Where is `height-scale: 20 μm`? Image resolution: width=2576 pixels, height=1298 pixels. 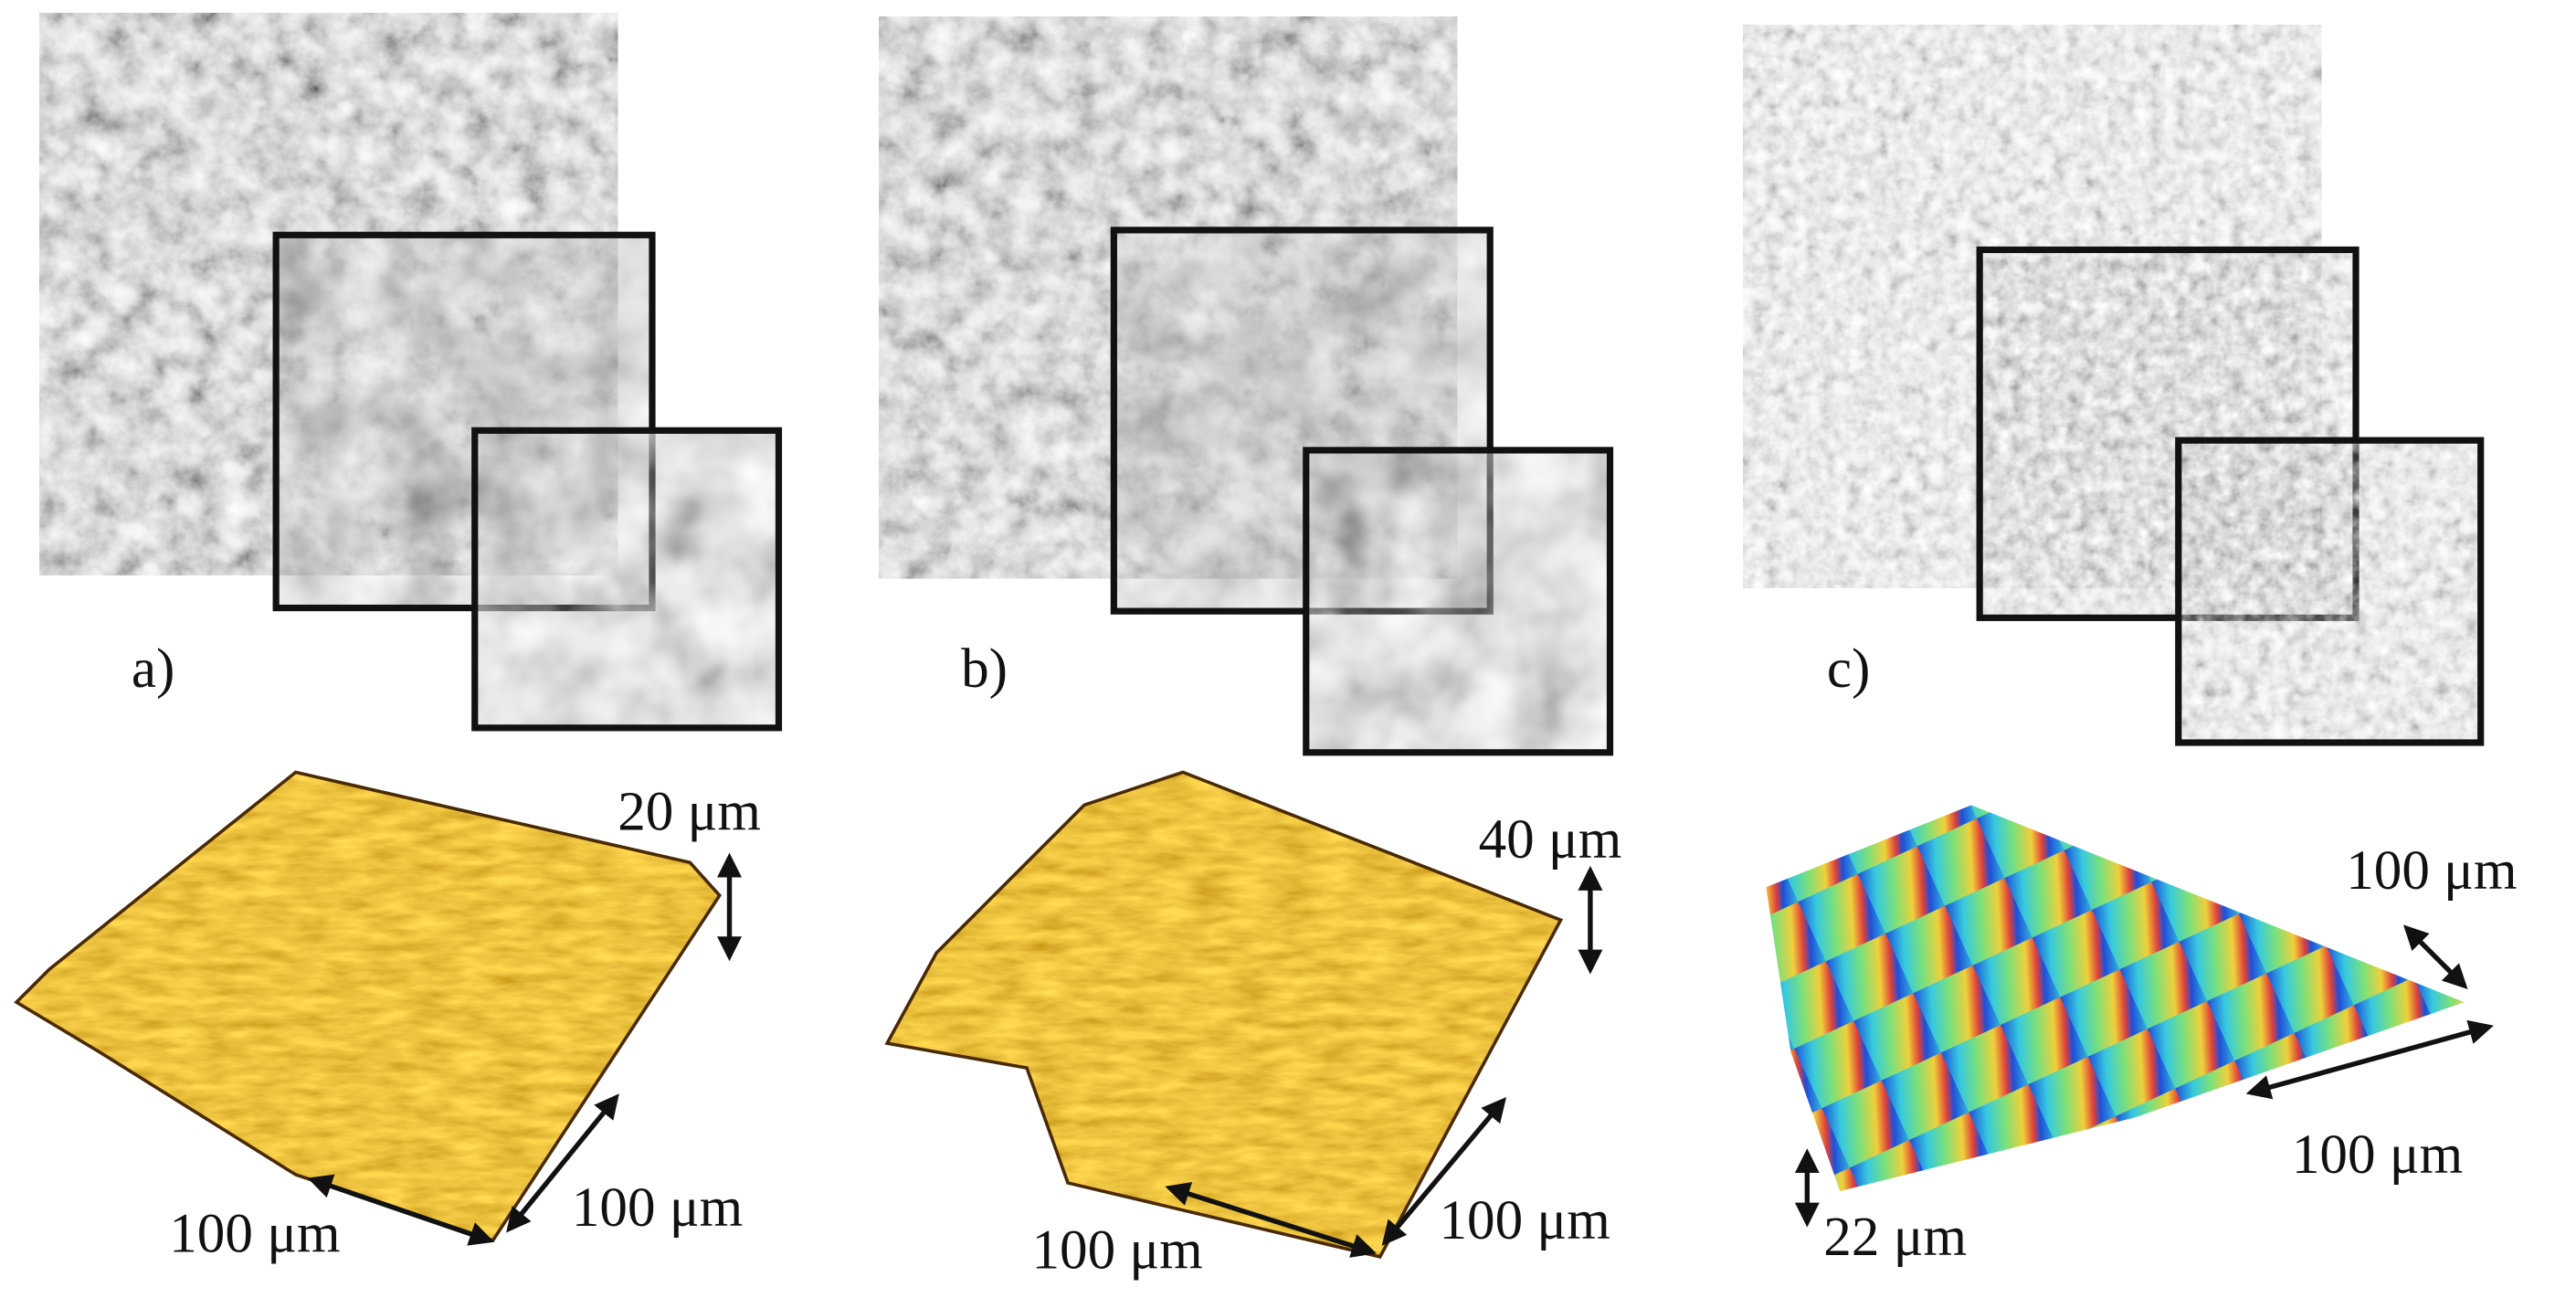 height-scale: 20 μm is located at coordinates (689, 812).